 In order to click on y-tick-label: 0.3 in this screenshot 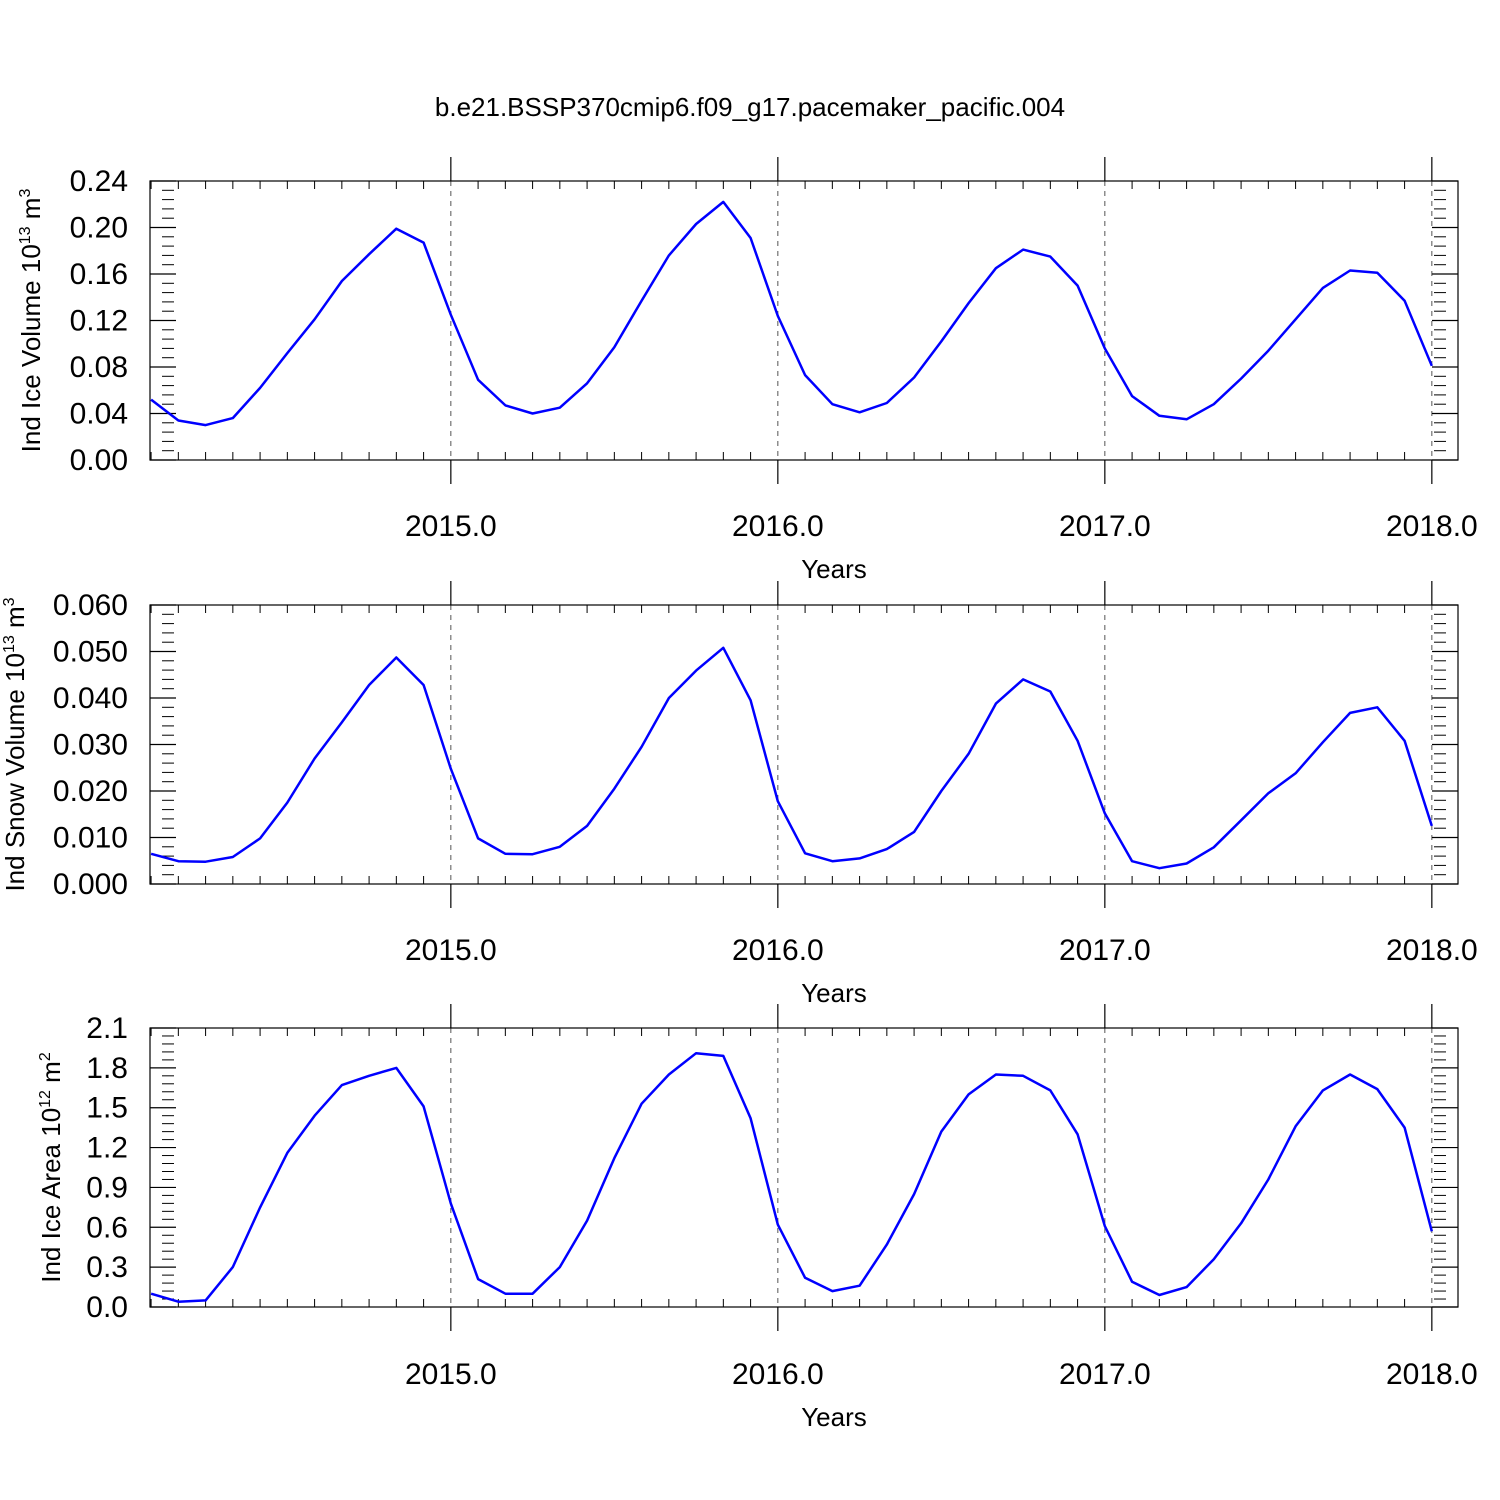, I will do `click(107, 1267)`.